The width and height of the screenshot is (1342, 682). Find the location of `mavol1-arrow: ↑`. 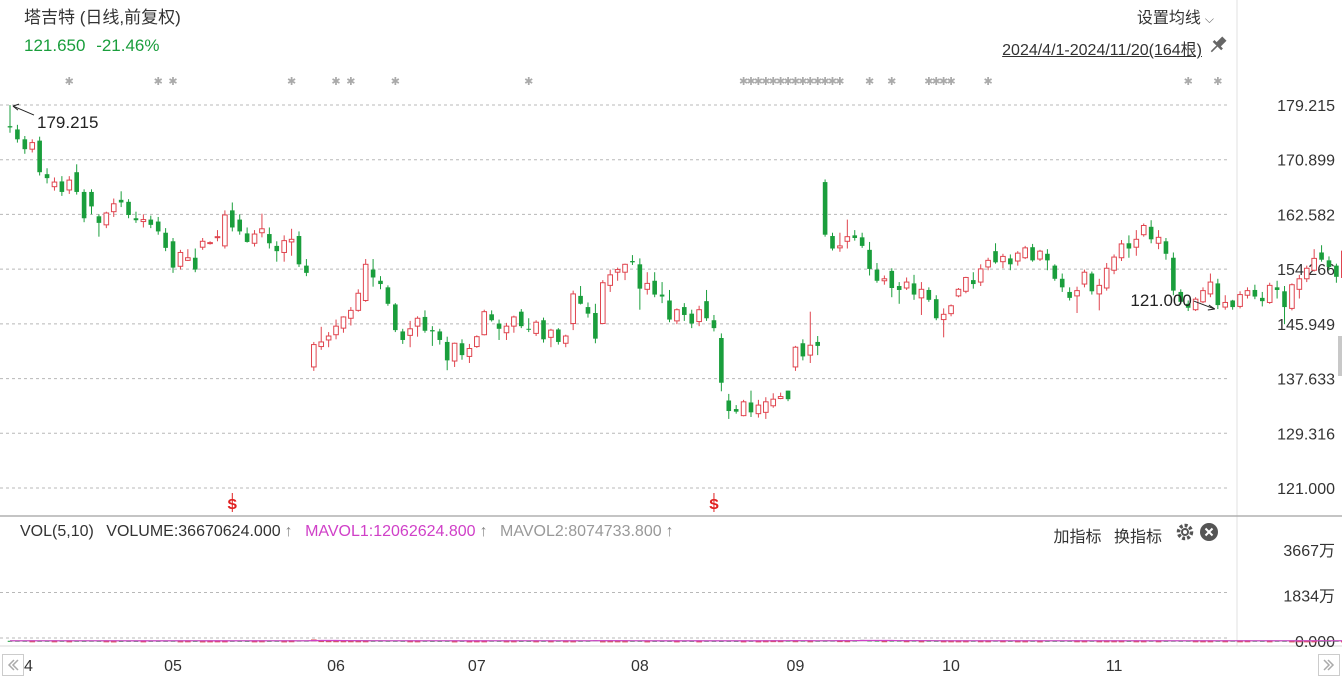

mavol1-arrow: ↑ is located at coordinates (483, 531).